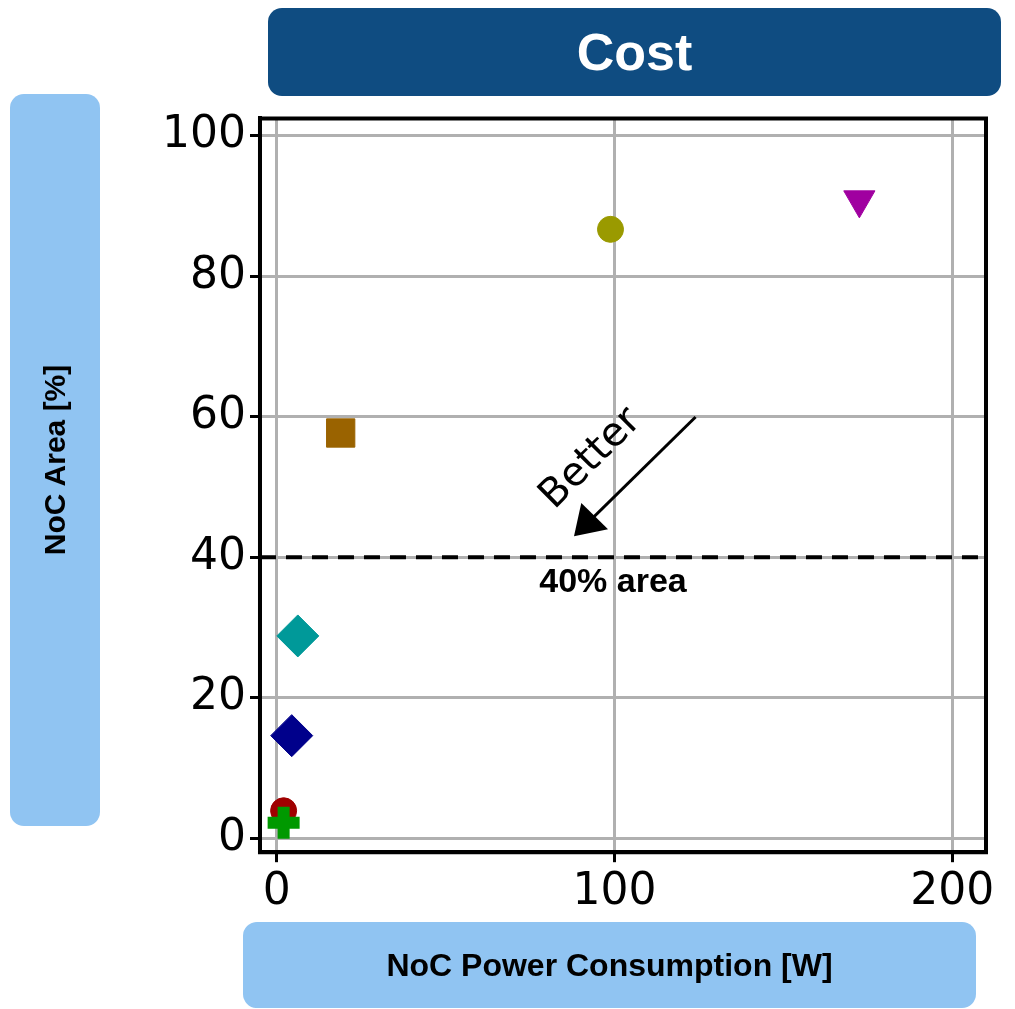 The width and height of the screenshot is (1015, 1009). I want to click on y-axis-title: NoC Area [%], so click(55, 460).